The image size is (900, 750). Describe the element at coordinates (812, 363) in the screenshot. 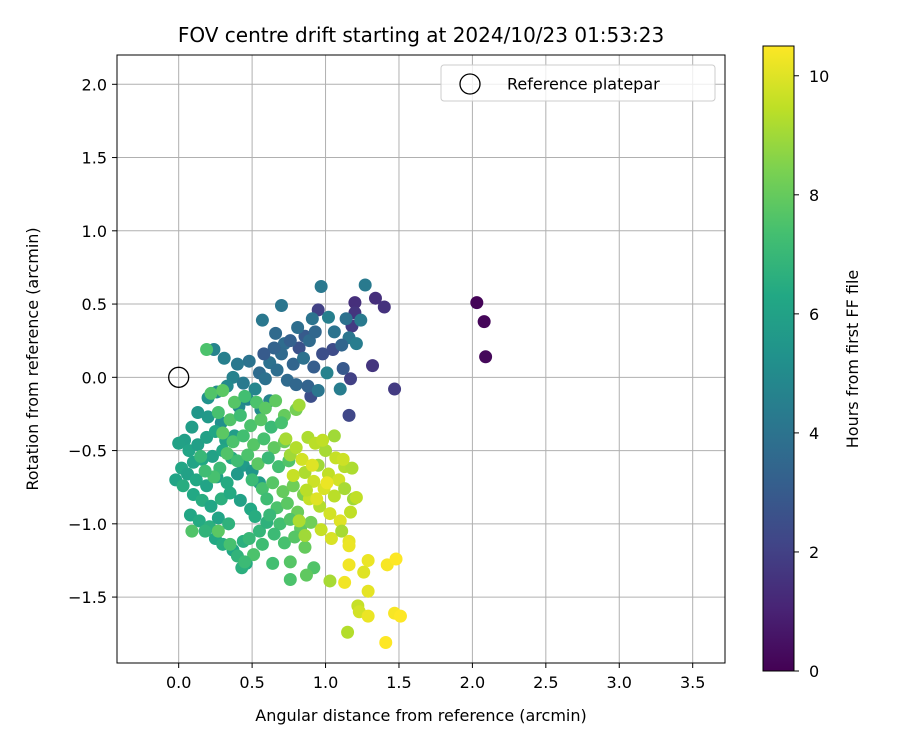

I see `colorbar: 0 2 4 6 8 10 Hours from first FF file` at that location.